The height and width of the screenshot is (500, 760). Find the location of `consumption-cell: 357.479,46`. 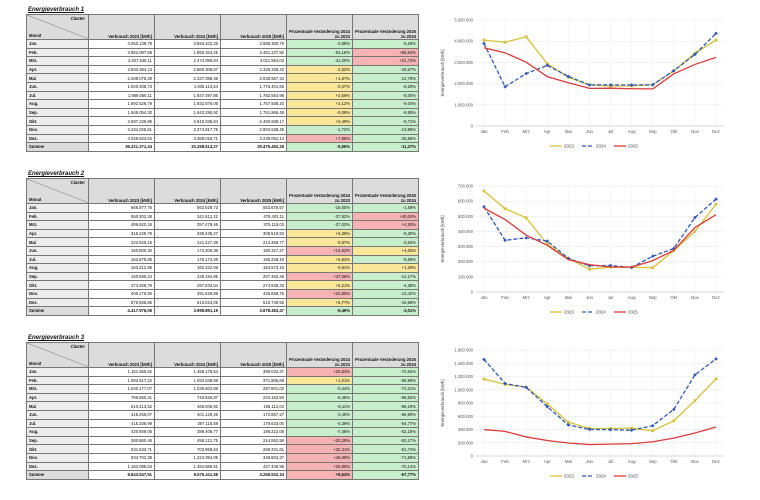

consumption-cell: 357.479,46 is located at coordinates (187, 225).